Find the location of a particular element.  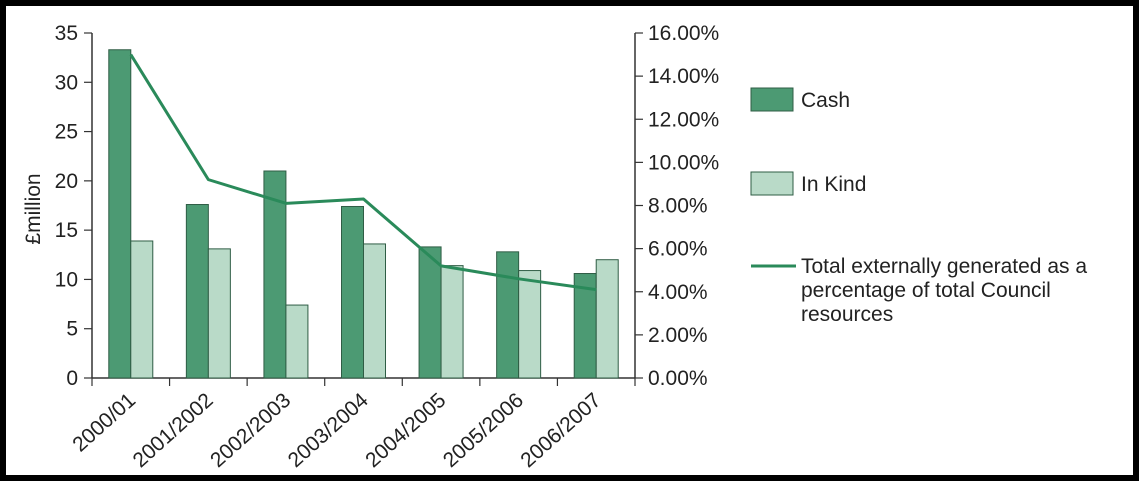

x-tick-label: 2004/2005 is located at coordinates (405, 431).